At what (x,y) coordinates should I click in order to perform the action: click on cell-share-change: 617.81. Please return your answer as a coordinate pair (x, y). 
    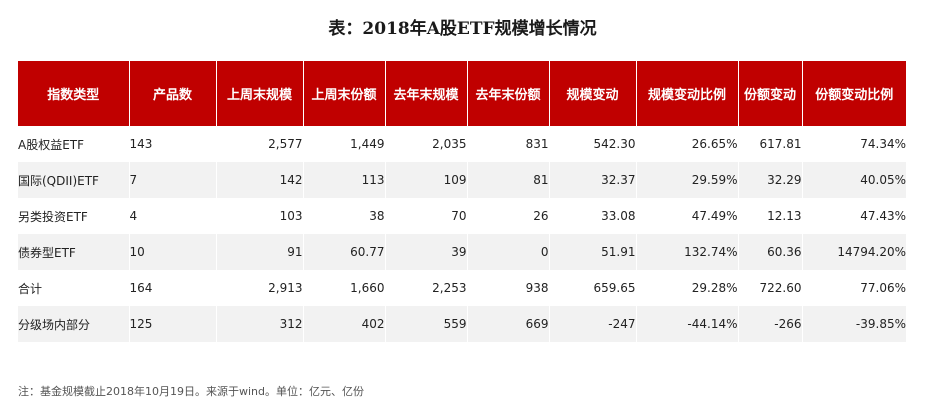
    Looking at the image, I should click on (770, 144).